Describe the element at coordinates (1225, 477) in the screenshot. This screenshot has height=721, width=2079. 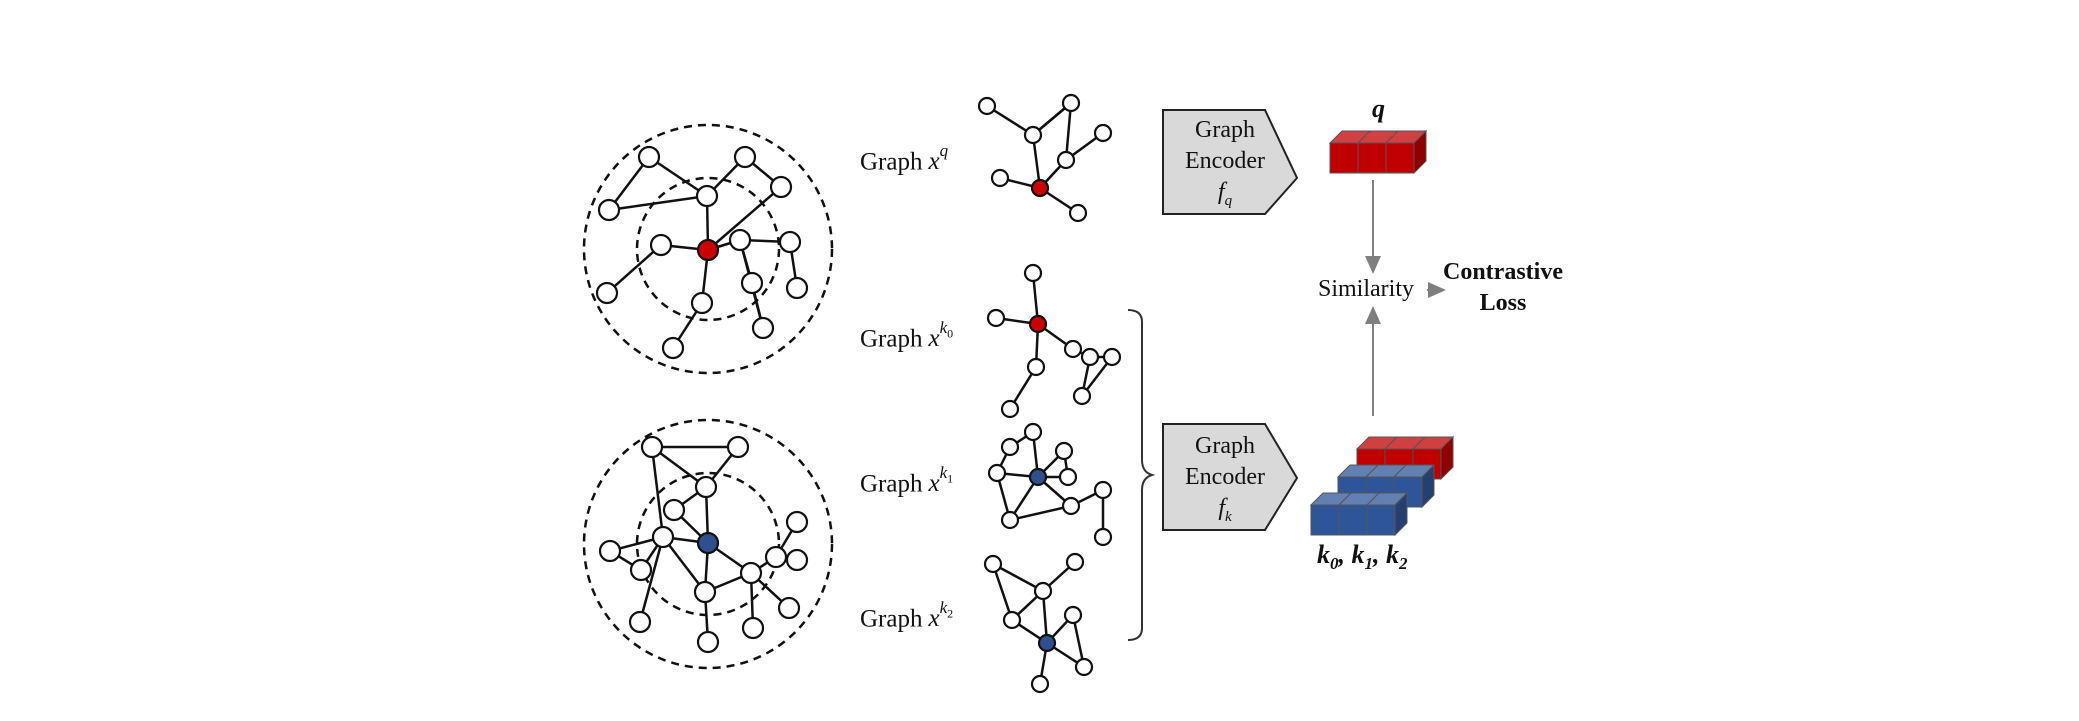
I see `encoder-k-line2: Encoder` at that location.